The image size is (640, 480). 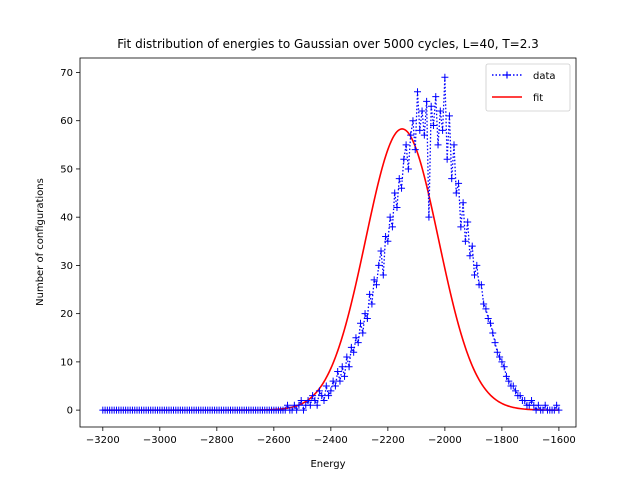 I want to click on legend-fit-label: fit, so click(x=538, y=98).